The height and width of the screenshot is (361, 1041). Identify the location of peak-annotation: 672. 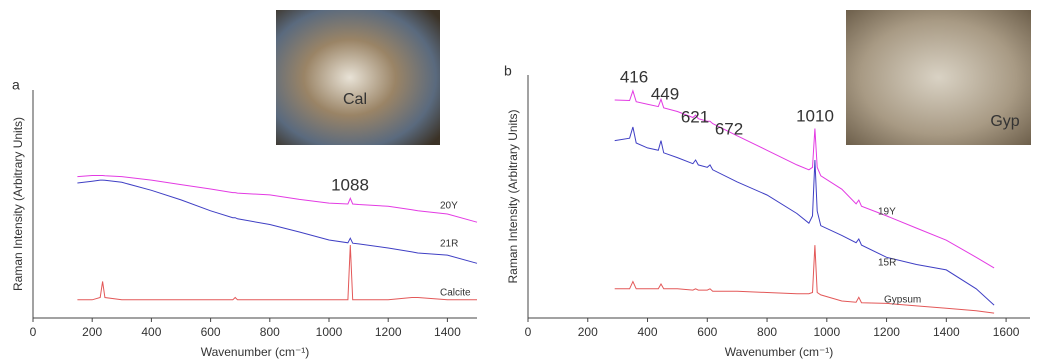
(729, 128).